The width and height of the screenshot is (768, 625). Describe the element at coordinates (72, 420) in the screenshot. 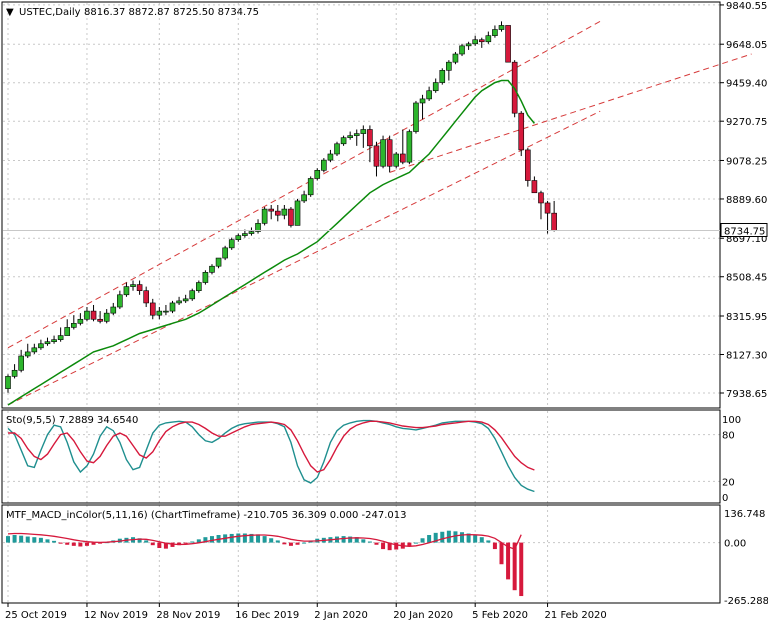

I see `stoch-label: Sto(9,5,5) 7.2889 34.6540` at that location.